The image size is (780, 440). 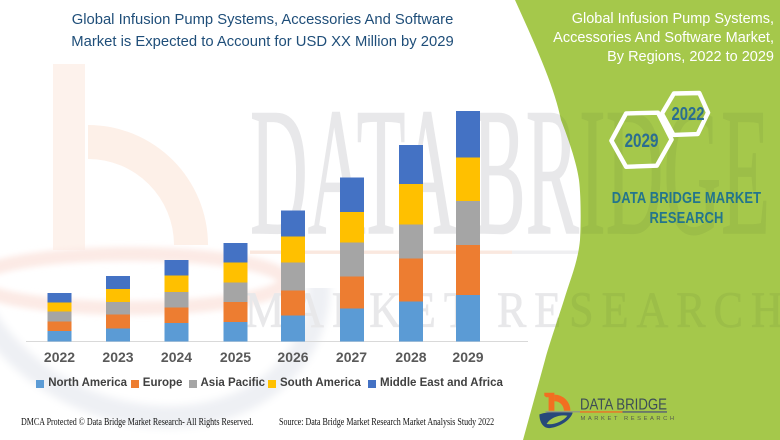 I want to click on svg-text: MARKET RESEARCH, so click(x=629, y=419).